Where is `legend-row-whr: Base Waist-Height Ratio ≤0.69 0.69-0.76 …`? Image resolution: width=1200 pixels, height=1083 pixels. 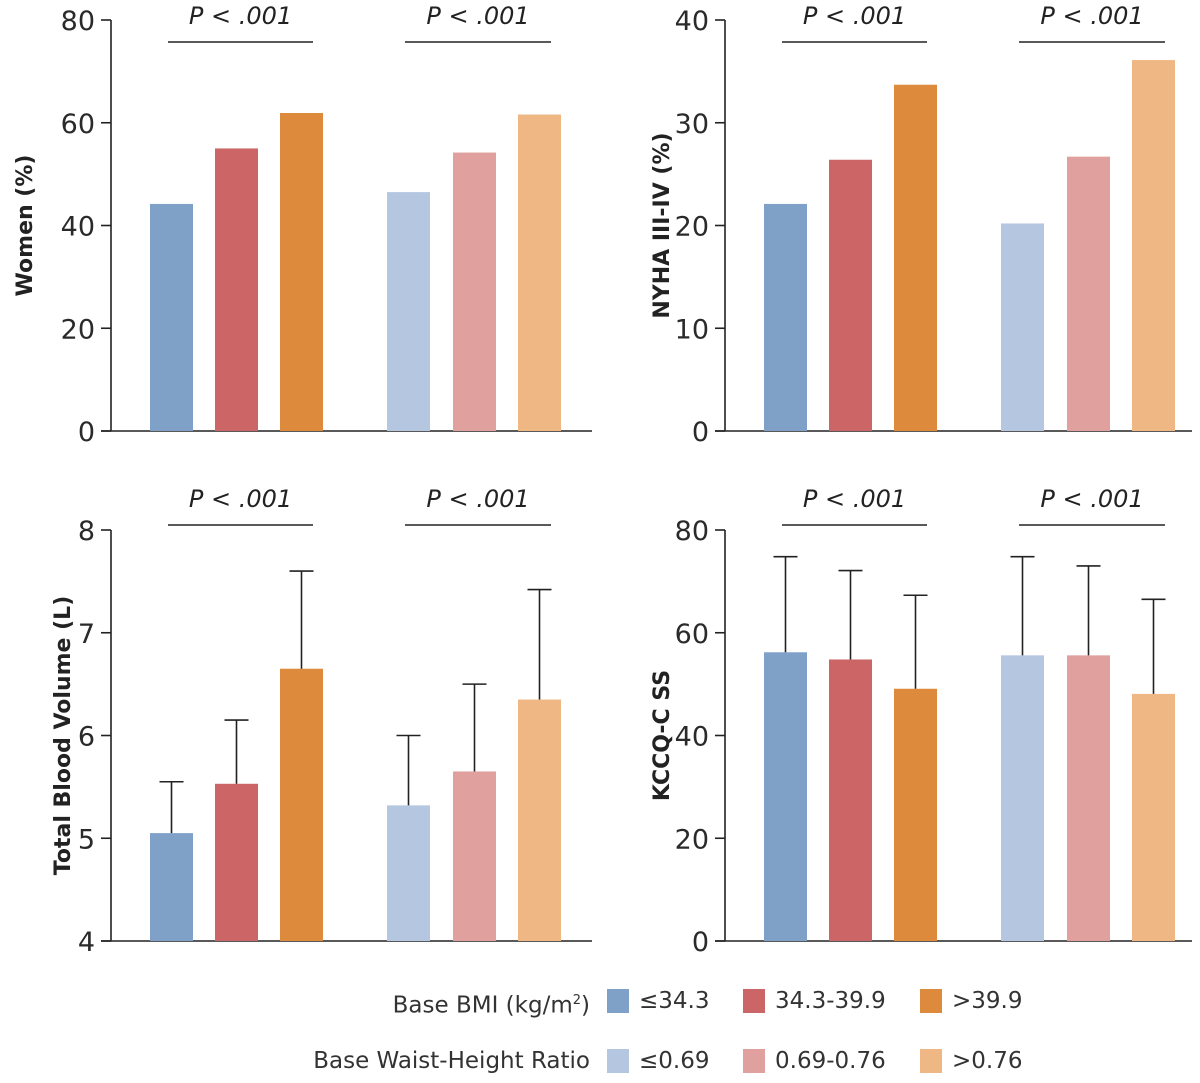
legend-row-whr: Base Waist-Height Ratio ≤0.69 0.69-0.76 … is located at coordinates (600, 1063).